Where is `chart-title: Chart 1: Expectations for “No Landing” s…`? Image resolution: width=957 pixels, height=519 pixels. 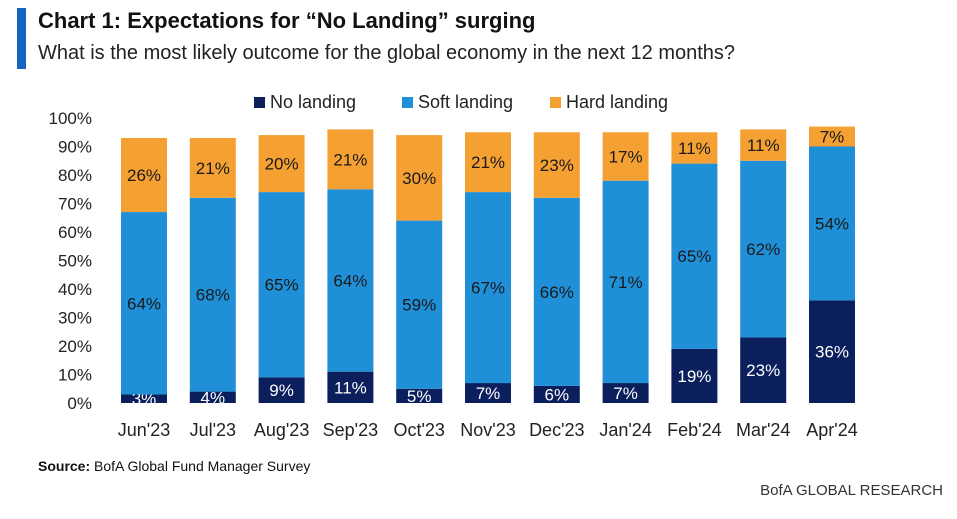
chart-title: Chart 1: Expectations for “No Landing” s… is located at coordinates (287, 20).